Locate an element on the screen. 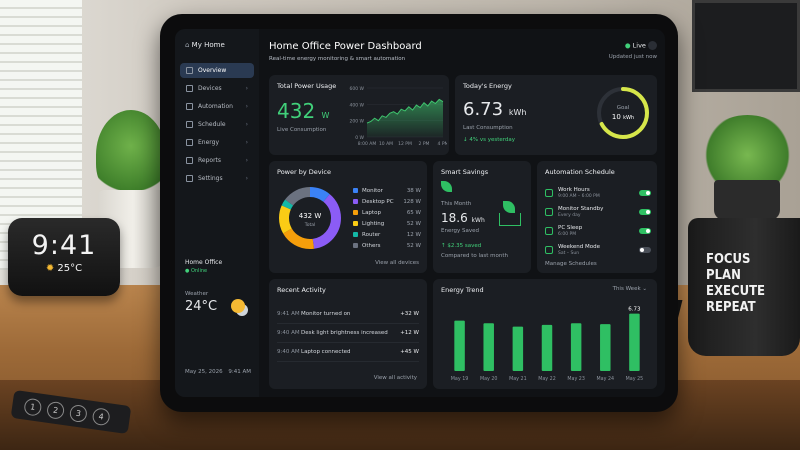 The height and width of the screenshot is (450, 800). energy-value: 6.73 is located at coordinates (483, 109).